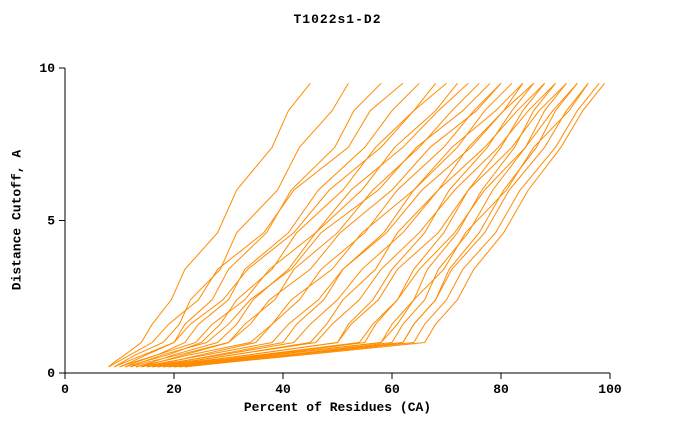 The image size is (680, 440). What do you see at coordinates (51, 373) in the screenshot?
I see `y-tick-label: 0` at bounding box center [51, 373].